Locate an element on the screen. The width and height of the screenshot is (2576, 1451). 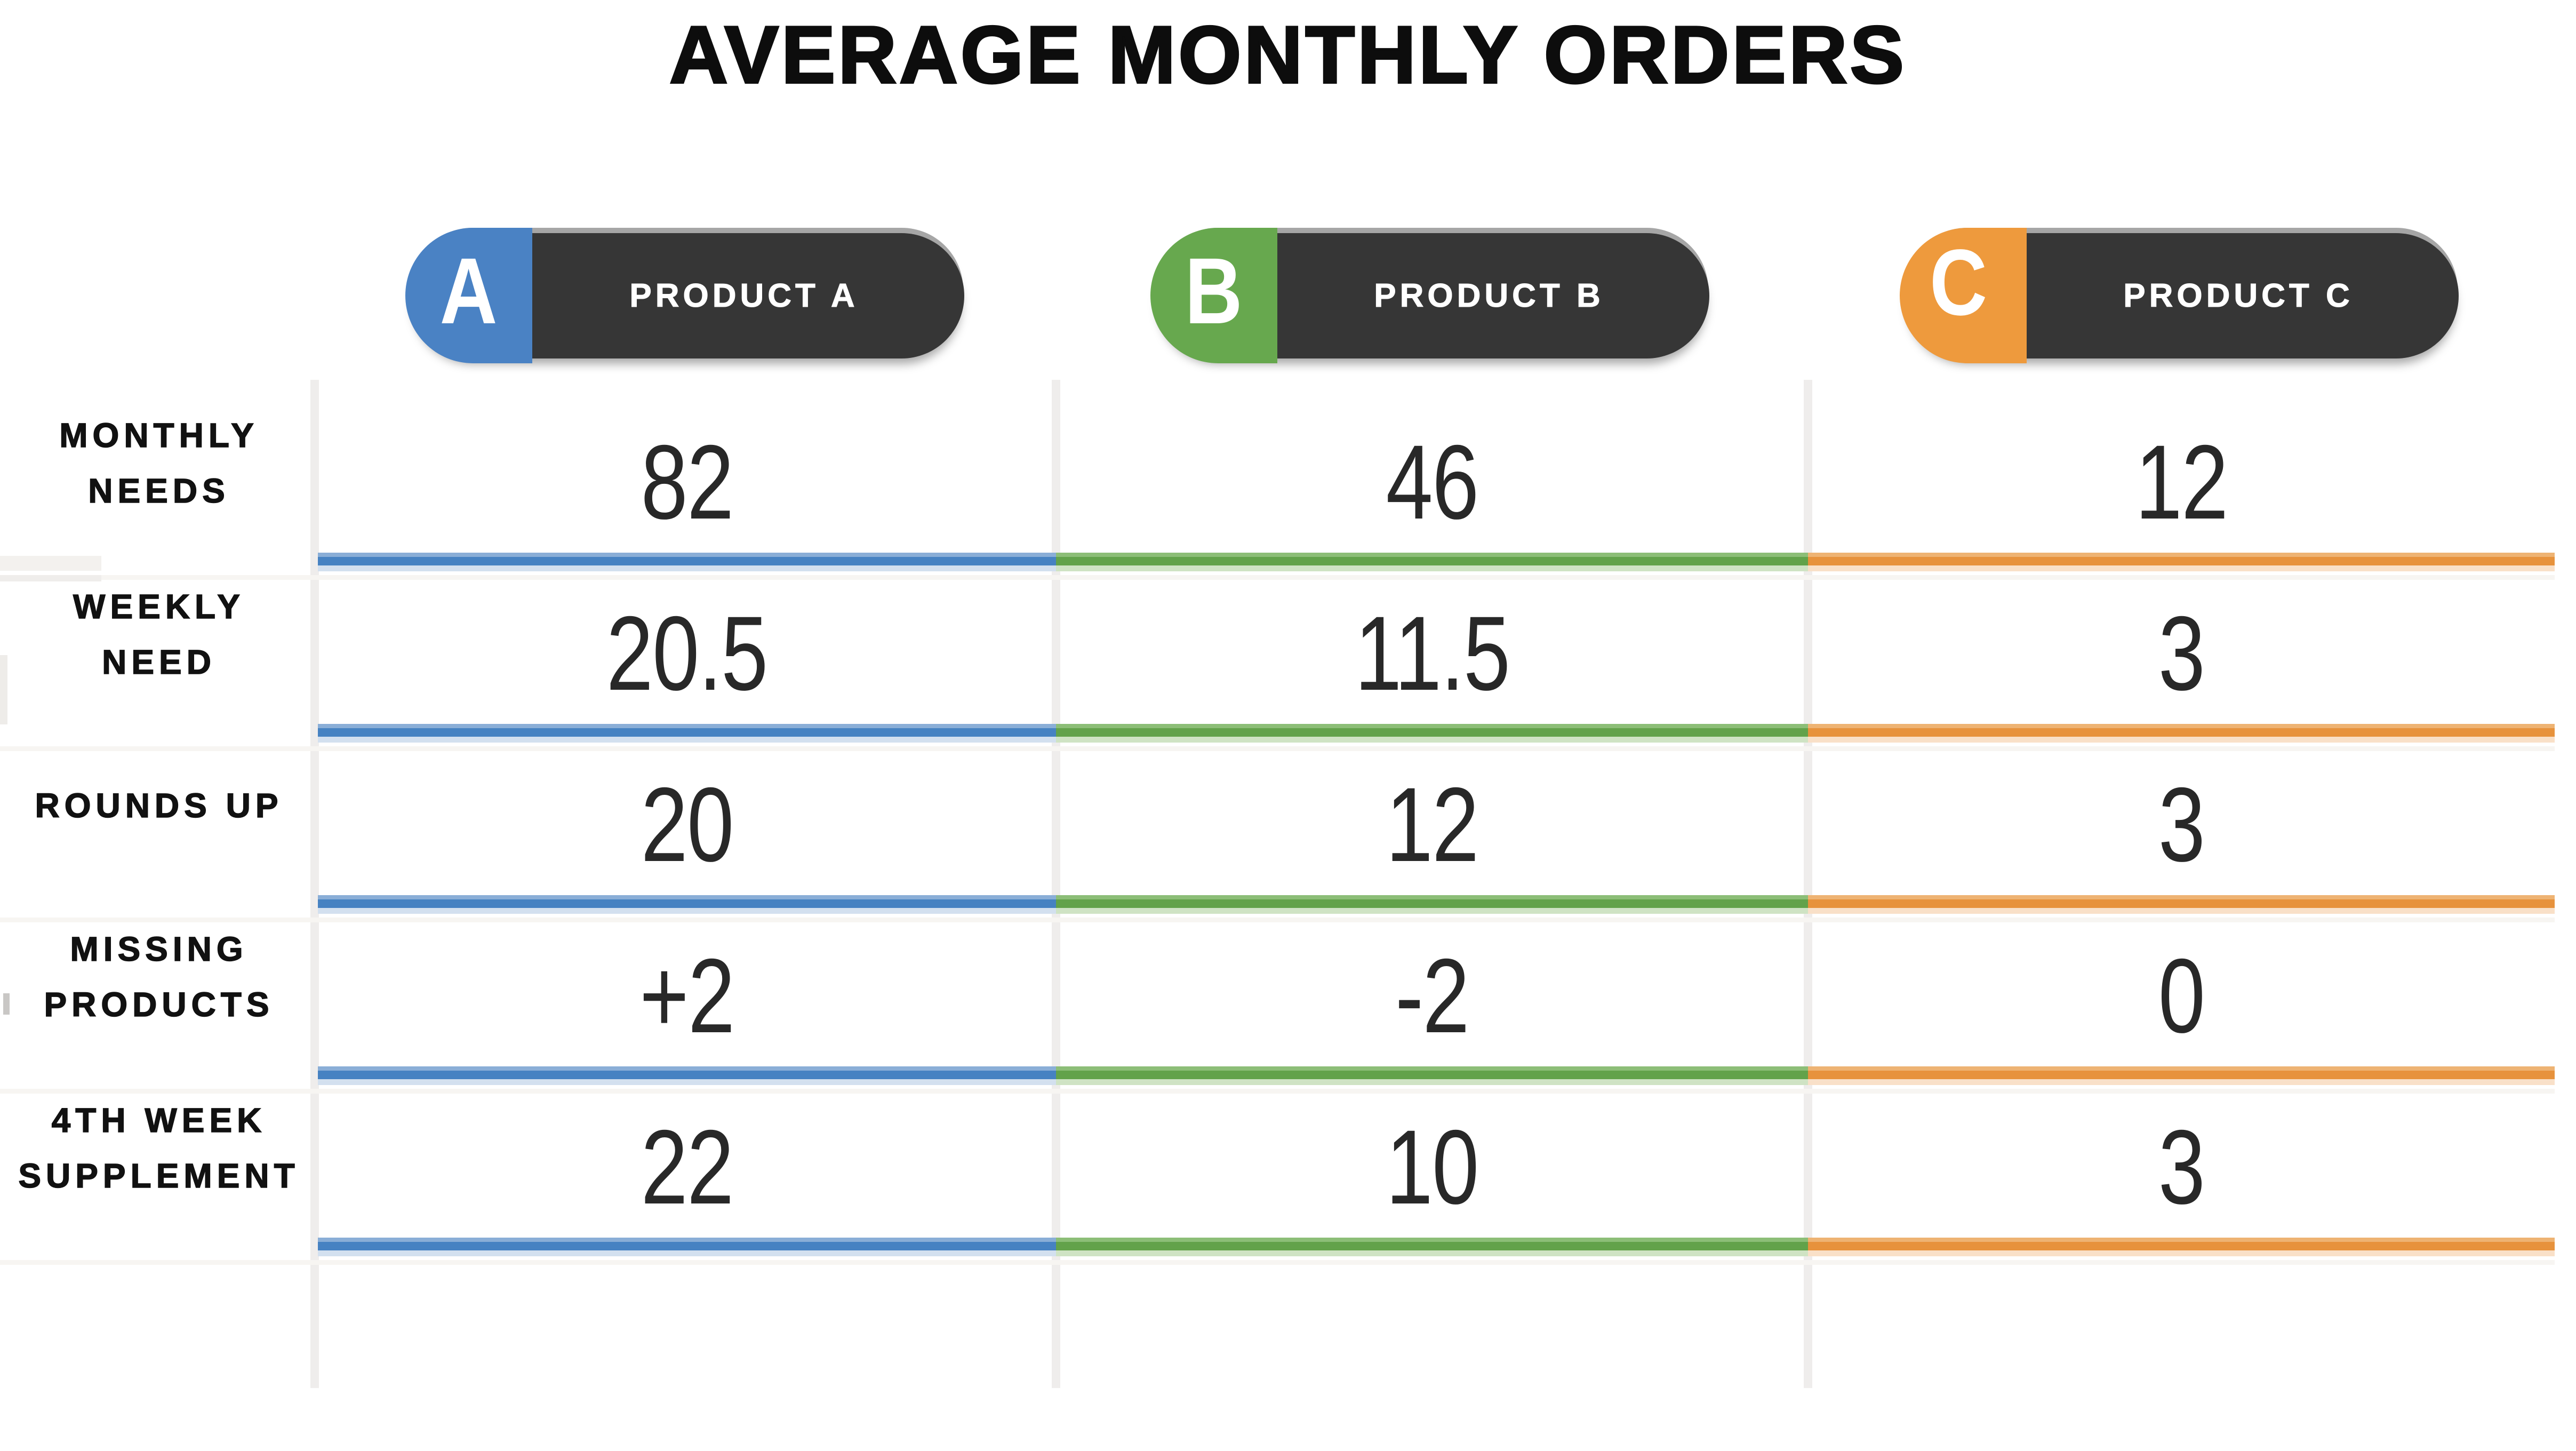
cell-monthly-needs-product-b: 46 is located at coordinates (1432, 467).